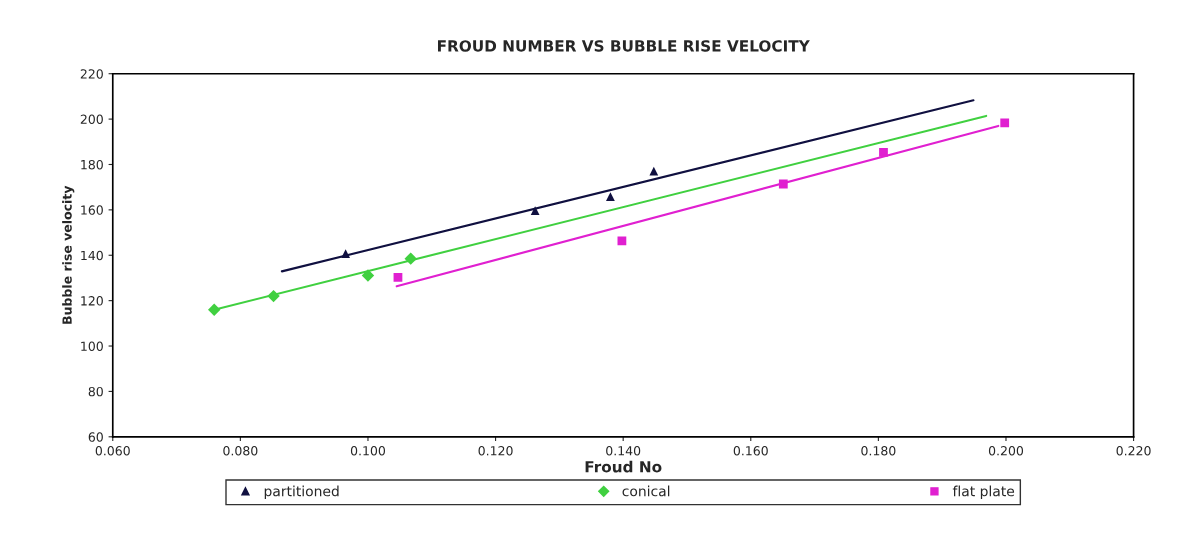 This screenshot has height=546, width=1187. I want to click on x-tick-label: 0.100, so click(368, 451).